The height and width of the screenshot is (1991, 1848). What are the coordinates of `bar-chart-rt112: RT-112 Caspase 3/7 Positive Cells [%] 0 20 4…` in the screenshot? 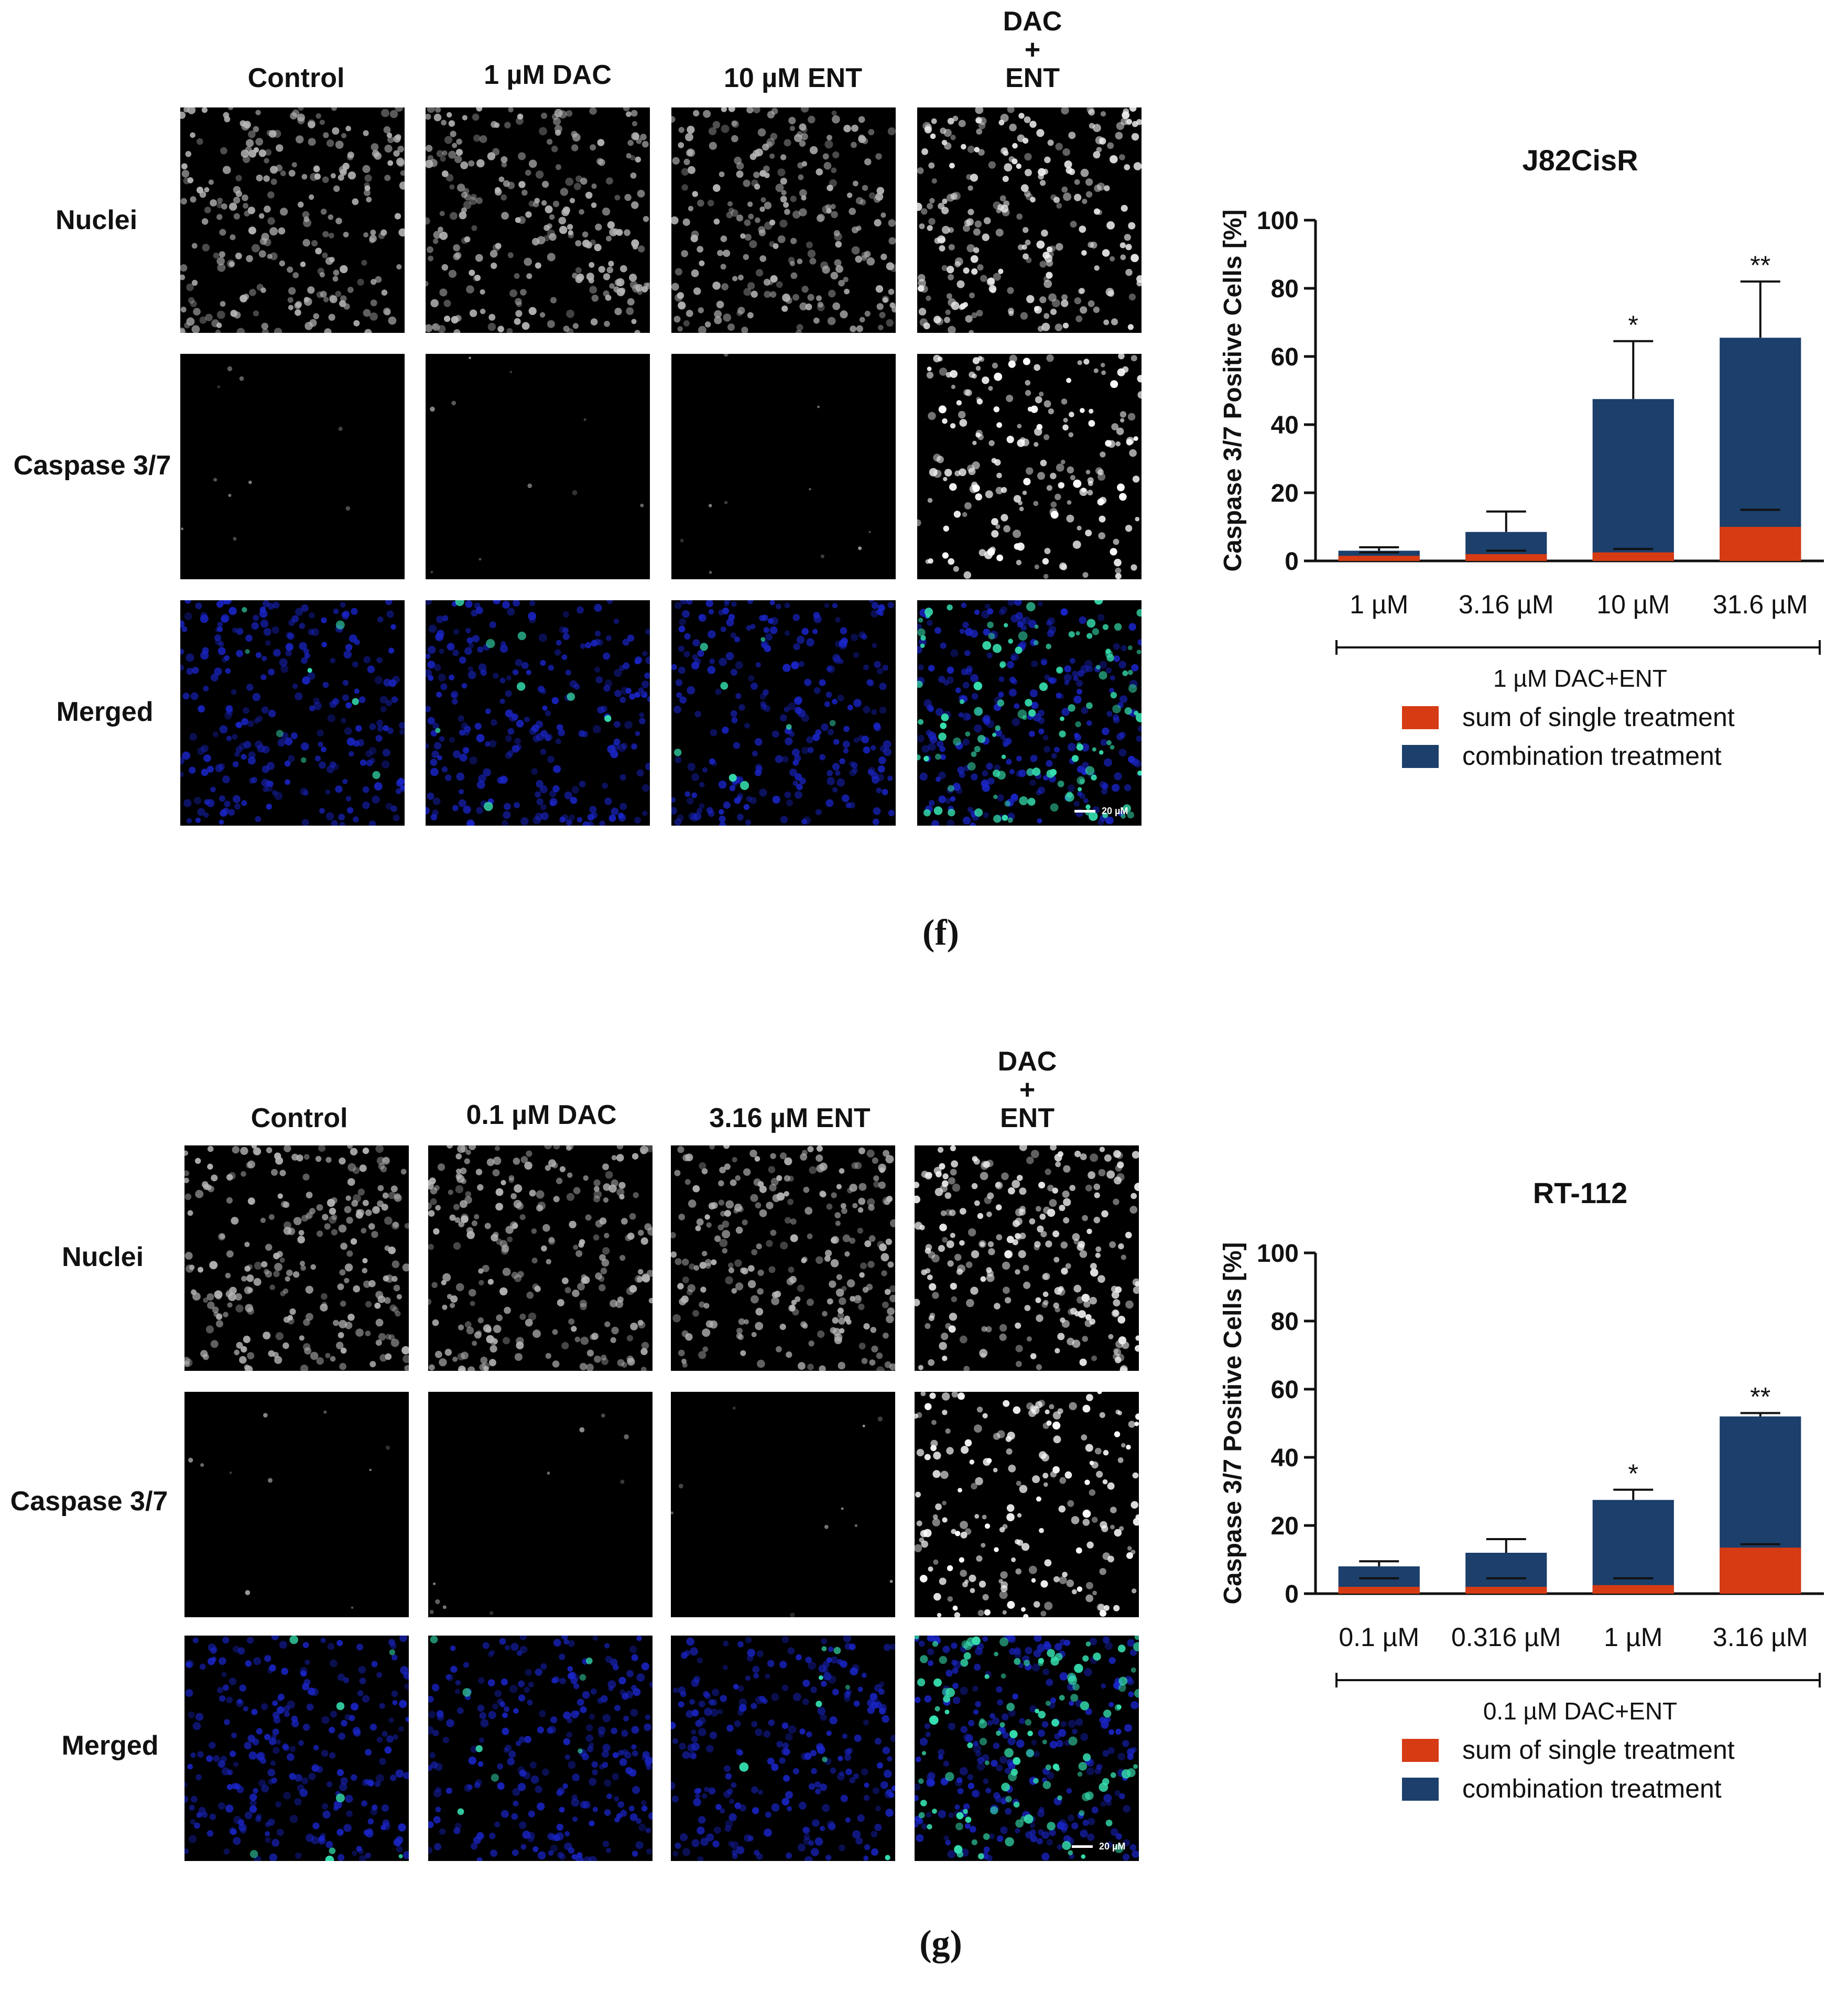 It's located at (1520, 1491).